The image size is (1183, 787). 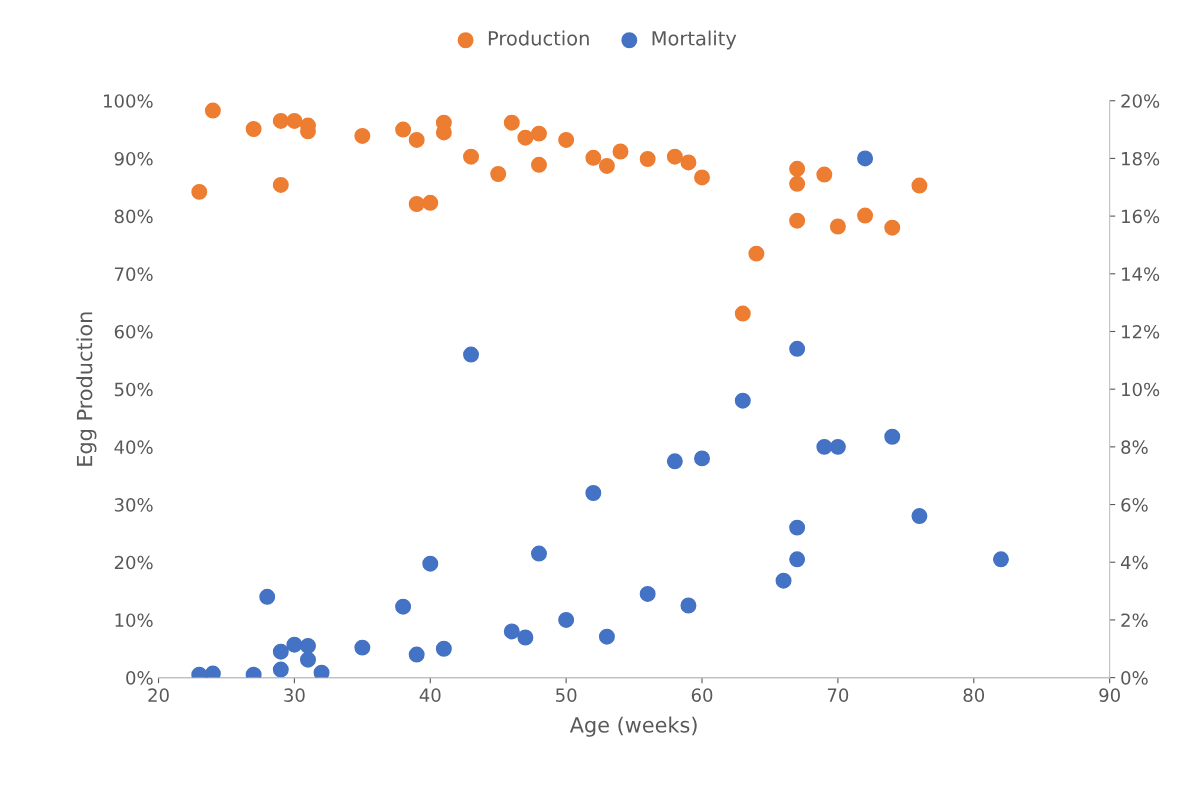 I want to click on y2-tick-label: 8%, so click(x=1134, y=447).